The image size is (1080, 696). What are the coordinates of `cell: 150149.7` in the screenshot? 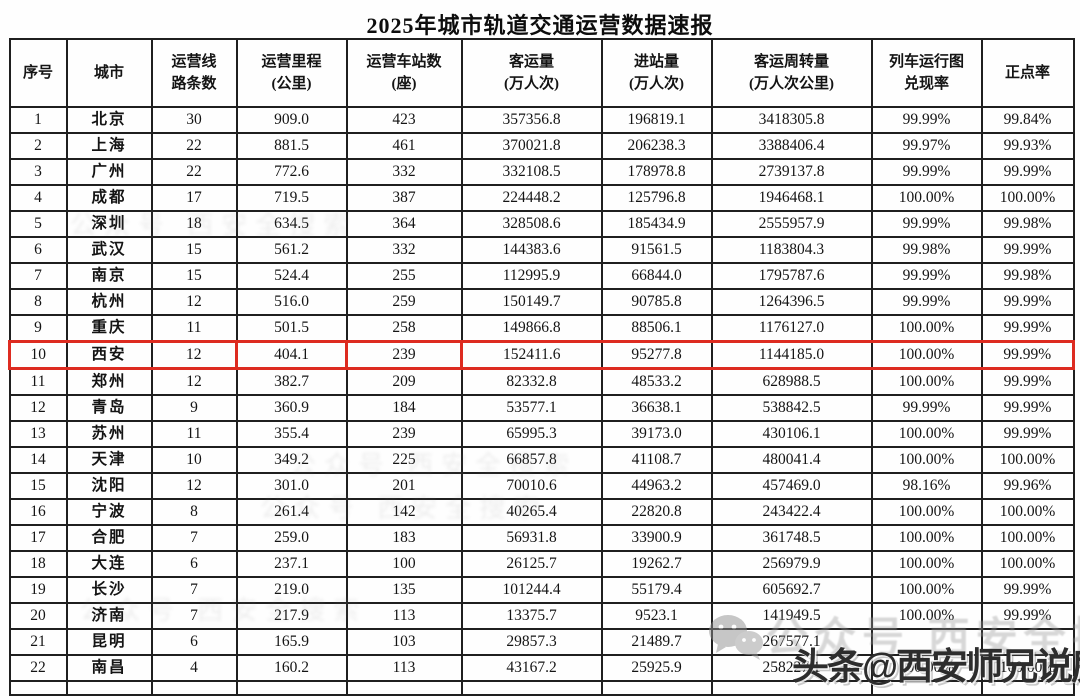 It's located at (531, 302).